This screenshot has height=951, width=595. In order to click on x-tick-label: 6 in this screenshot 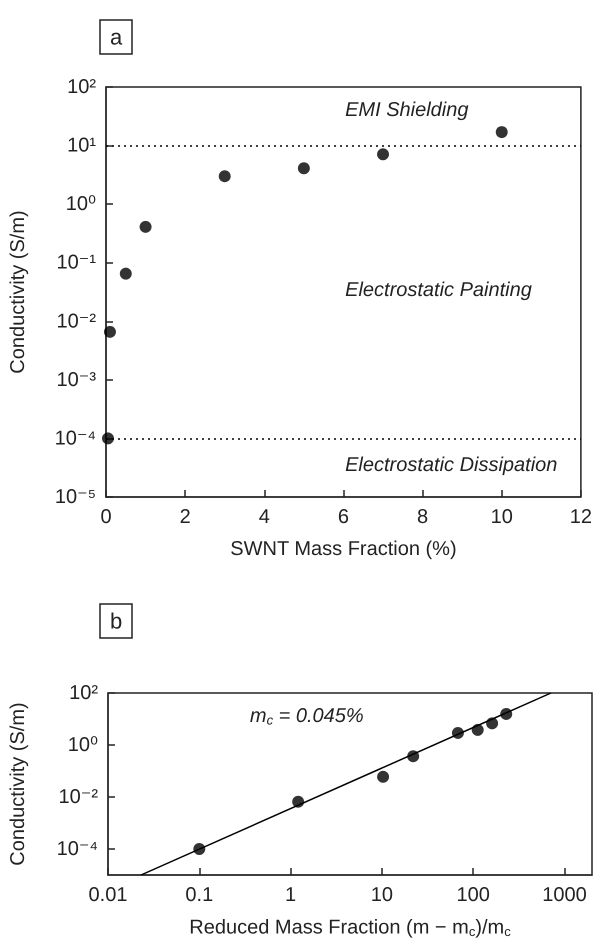, I will do `click(343, 517)`.